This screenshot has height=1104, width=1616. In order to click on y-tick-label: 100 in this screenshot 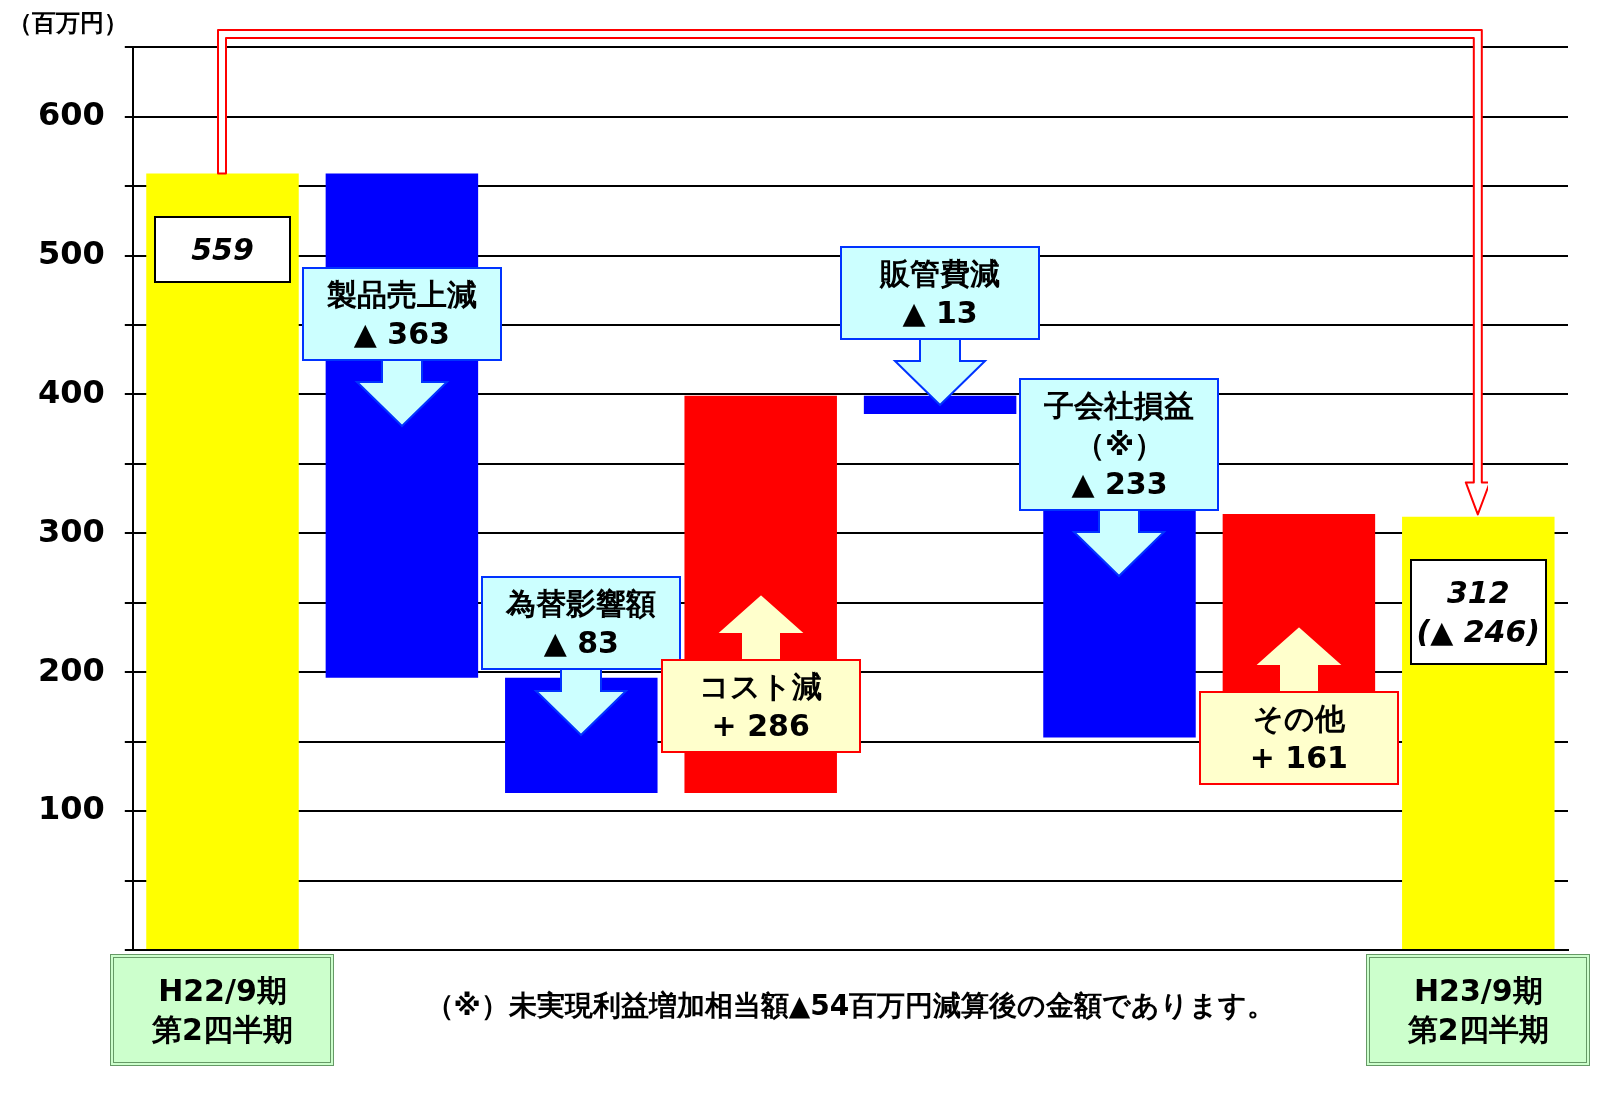, I will do `click(71, 808)`.